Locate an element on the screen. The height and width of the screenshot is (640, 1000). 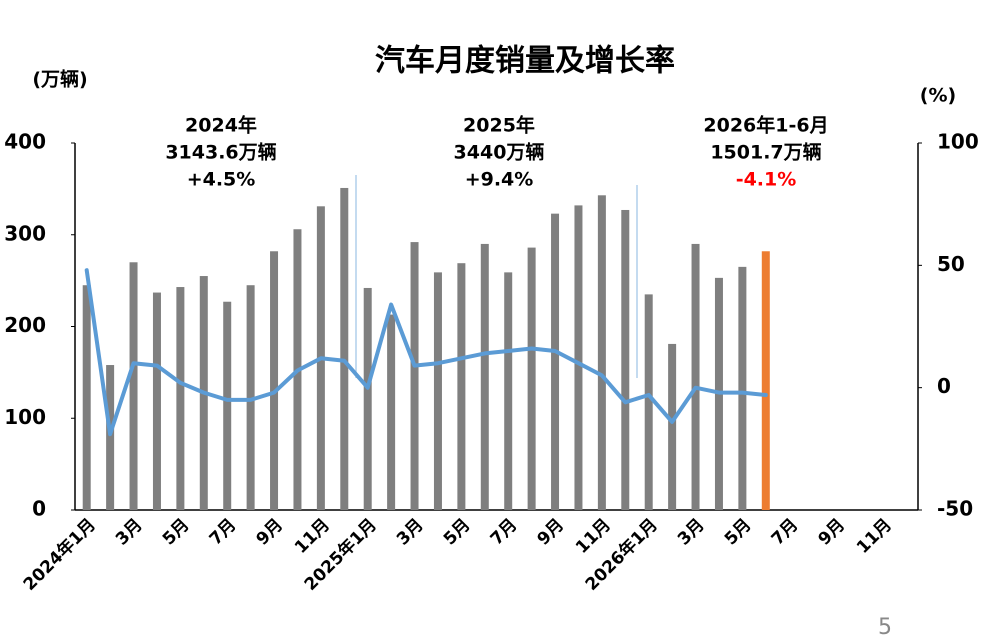
annotation: 1501.7万辆 is located at coordinates (765, 152).